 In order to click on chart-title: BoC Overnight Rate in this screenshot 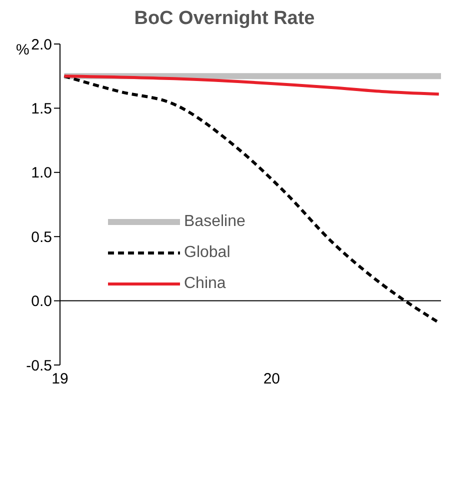, I will do `click(224, 19)`.